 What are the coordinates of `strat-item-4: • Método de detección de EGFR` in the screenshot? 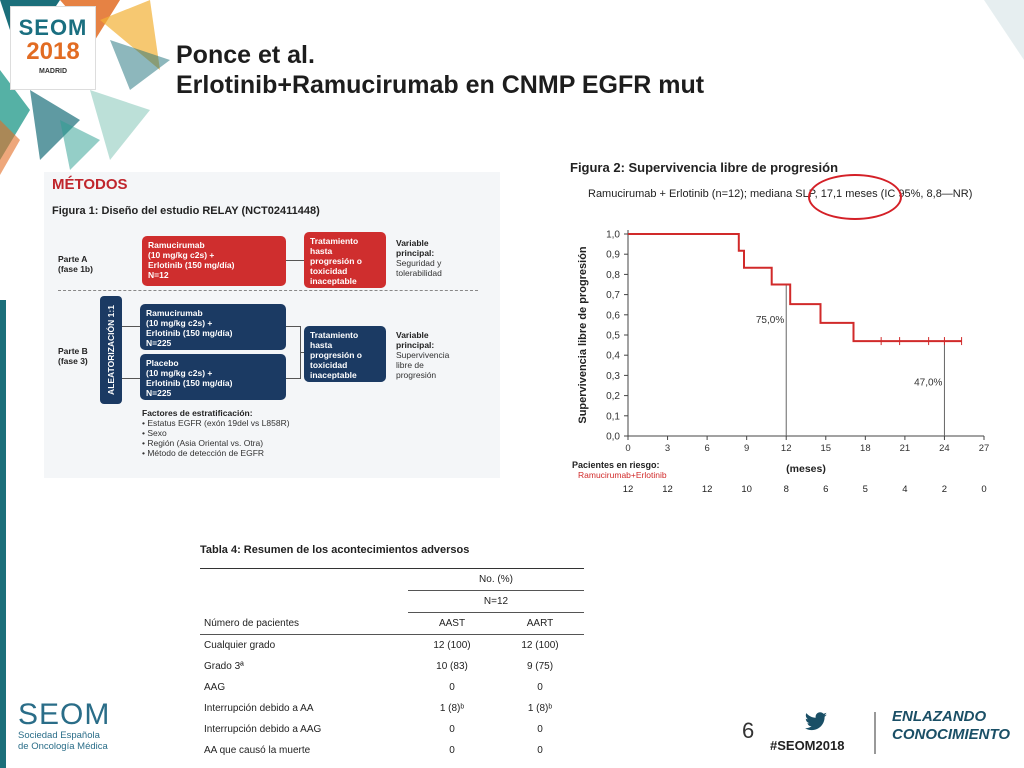 It's located at (203, 453).